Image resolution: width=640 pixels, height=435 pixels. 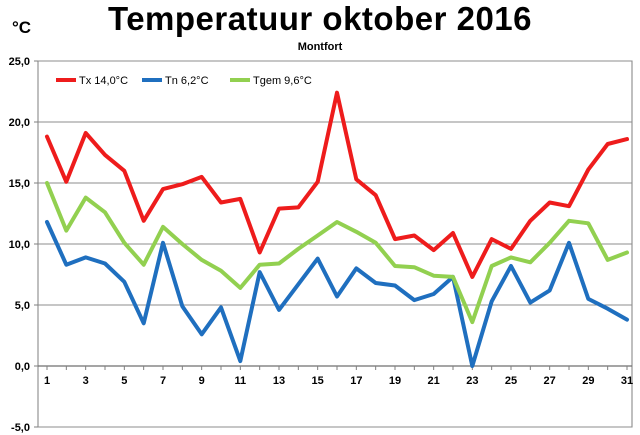 What do you see at coordinates (318, 381) in the screenshot?
I see `x-tick-label: 15` at bounding box center [318, 381].